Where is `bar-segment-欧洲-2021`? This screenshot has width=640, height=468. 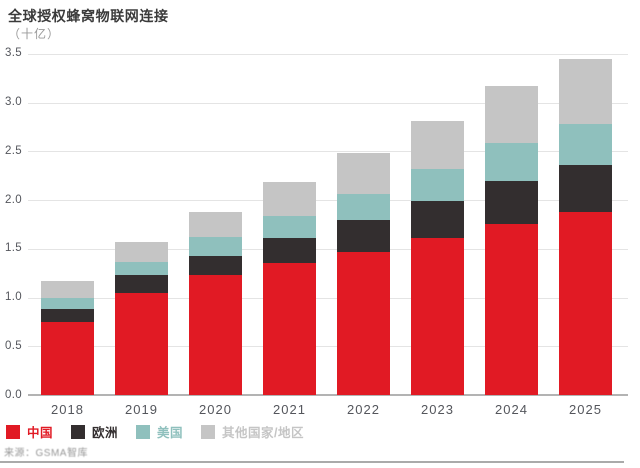 bar-segment-欧洲-2021 is located at coordinates (289, 251).